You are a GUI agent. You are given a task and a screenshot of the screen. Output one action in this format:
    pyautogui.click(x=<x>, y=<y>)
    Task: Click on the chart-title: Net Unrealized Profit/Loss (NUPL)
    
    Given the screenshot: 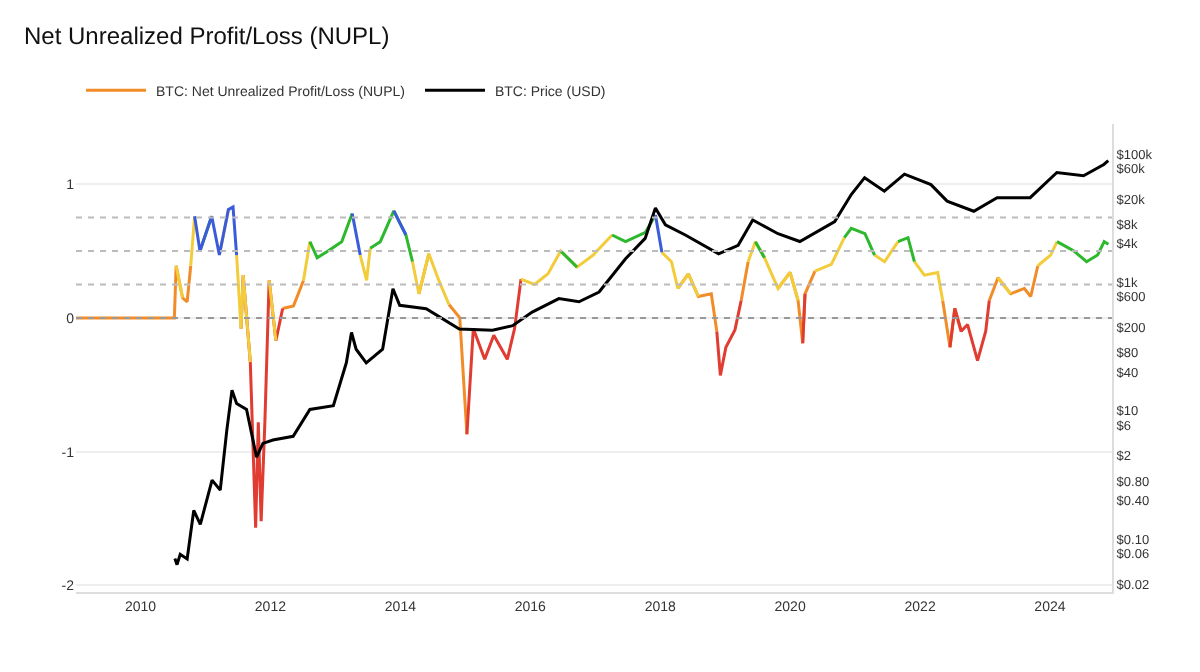 What is the action you would take?
    pyautogui.click(x=207, y=35)
    